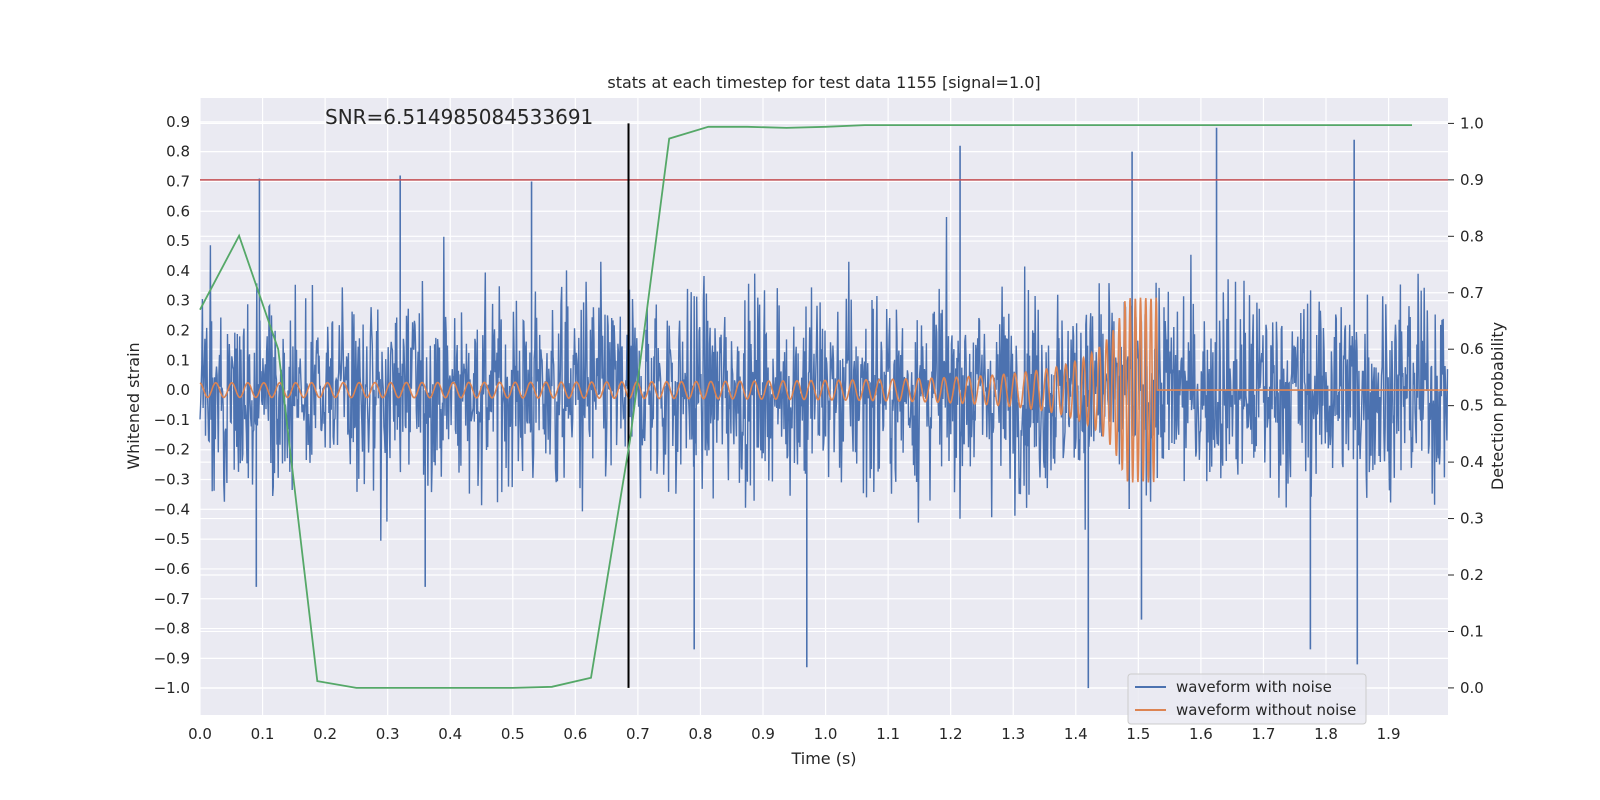  Describe the element at coordinates (172, 480) in the screenshot. I see `y-tick-label: −0.3` at that location.